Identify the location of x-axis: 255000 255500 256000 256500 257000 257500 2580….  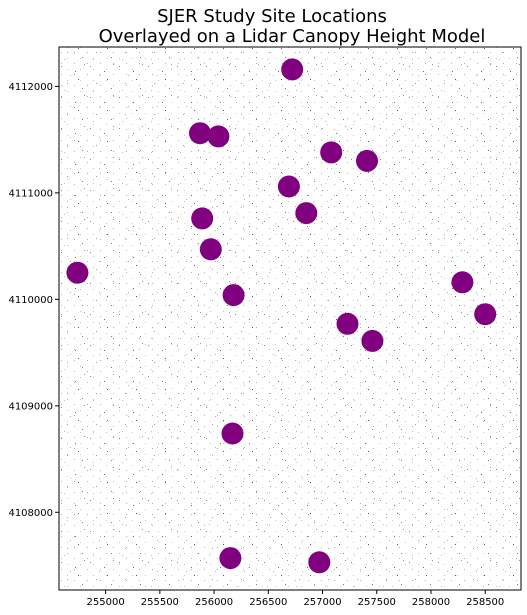
(295, 599).